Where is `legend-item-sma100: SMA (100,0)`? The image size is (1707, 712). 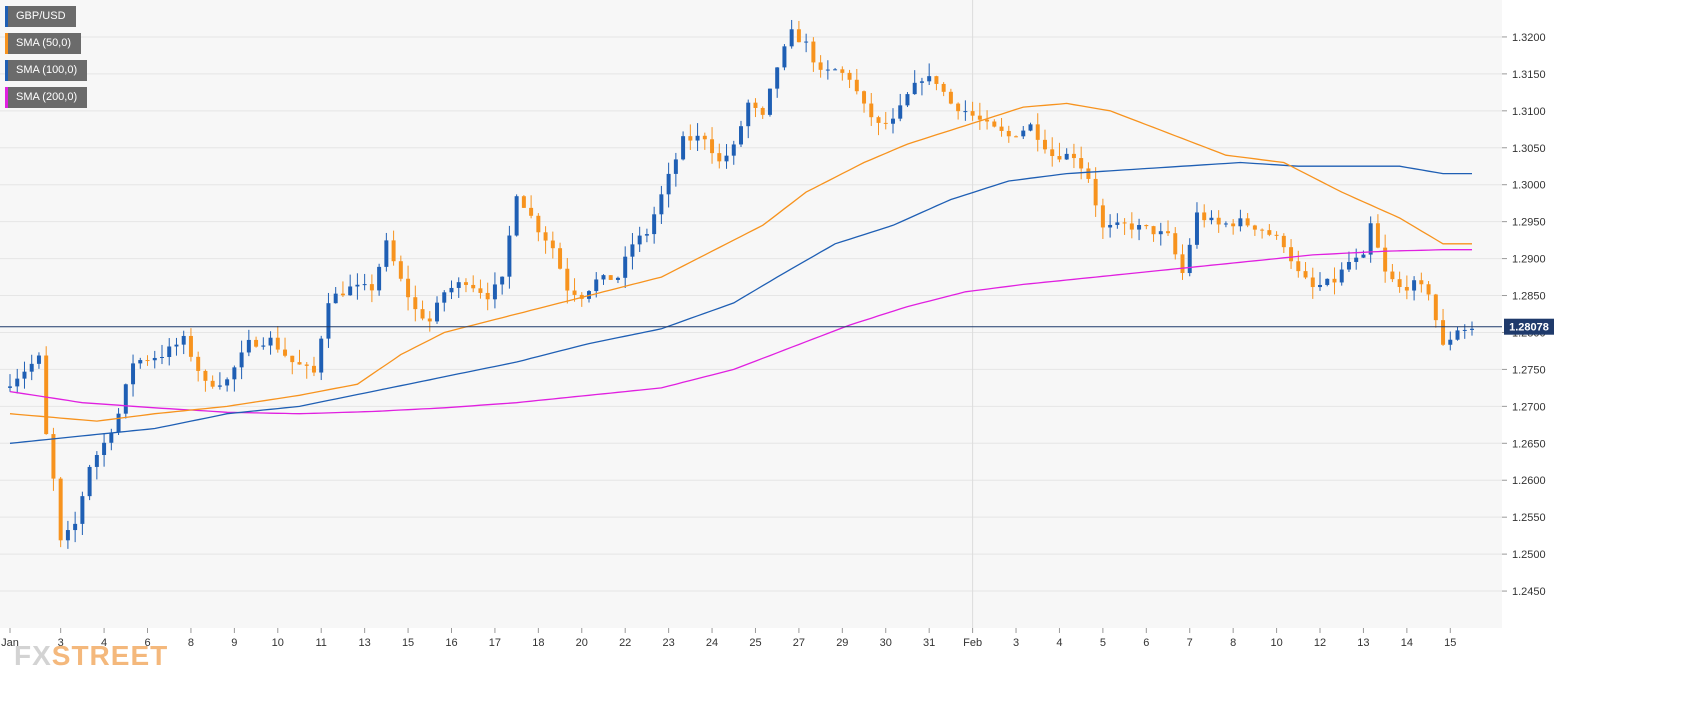 legend-item-sma100: SMA (100,0) is located at coordinates (46, 70).